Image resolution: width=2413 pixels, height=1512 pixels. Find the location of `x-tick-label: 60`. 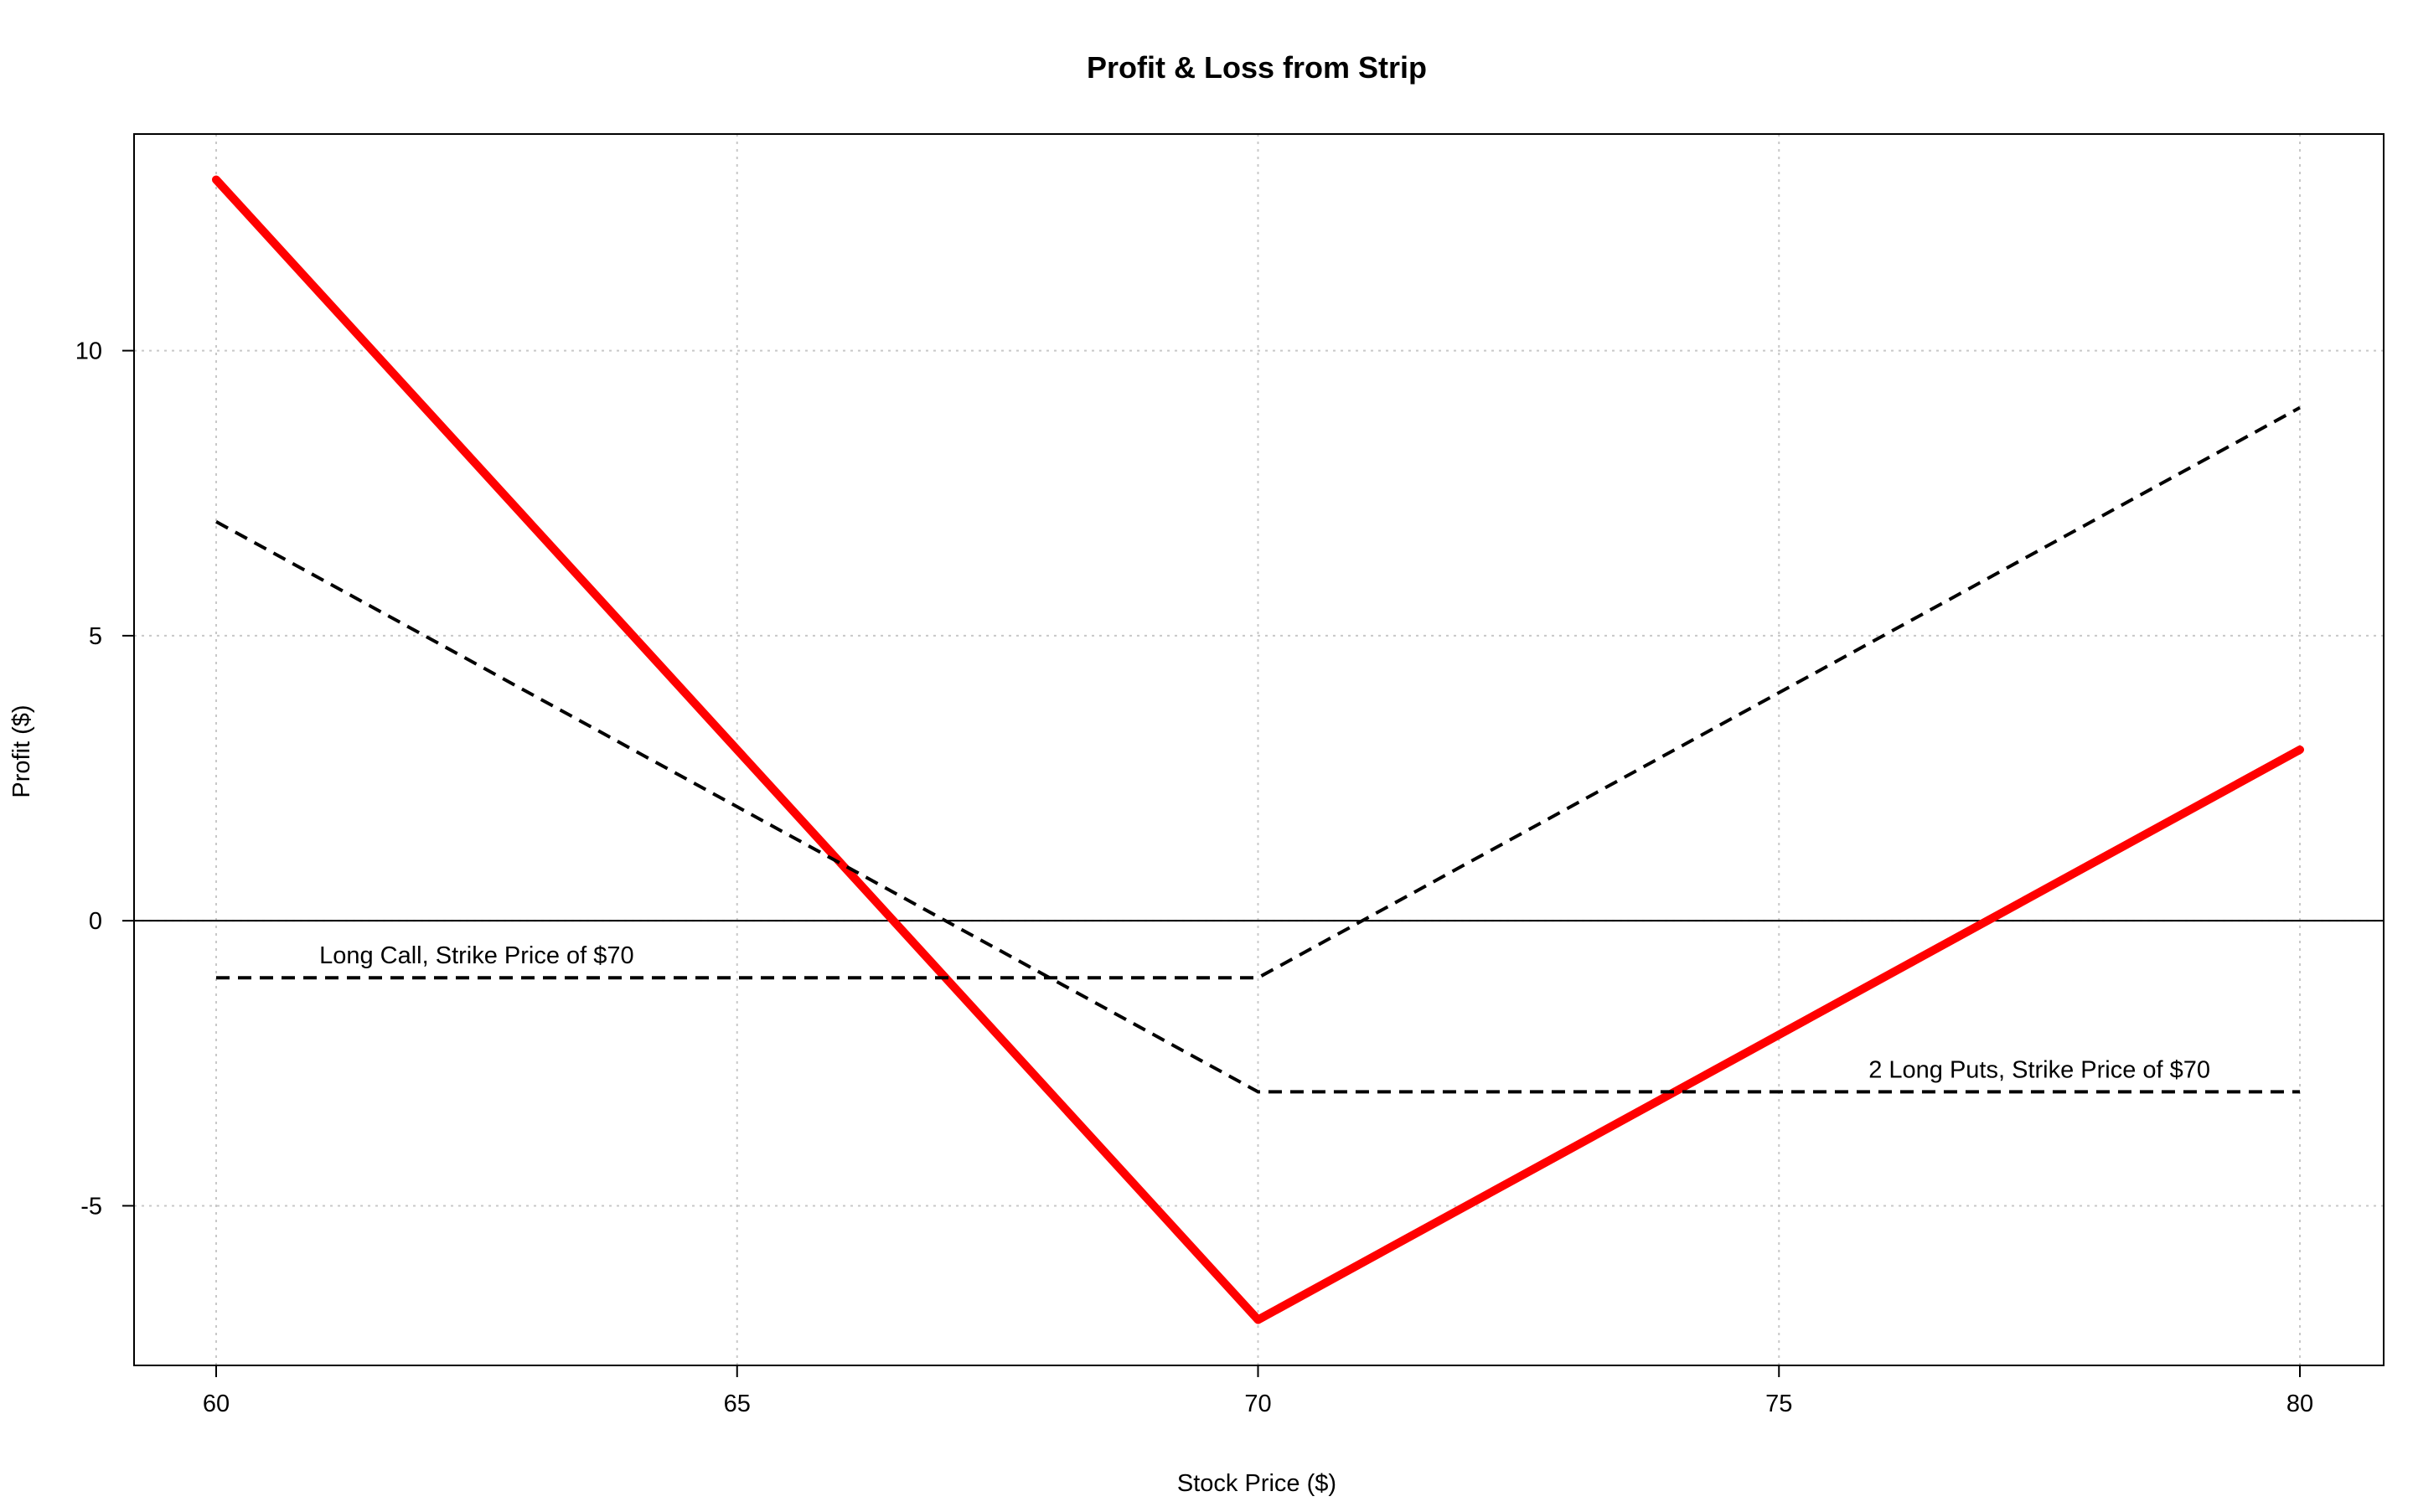

x-tick-label: 60 is located at coordinates (216, 1404).